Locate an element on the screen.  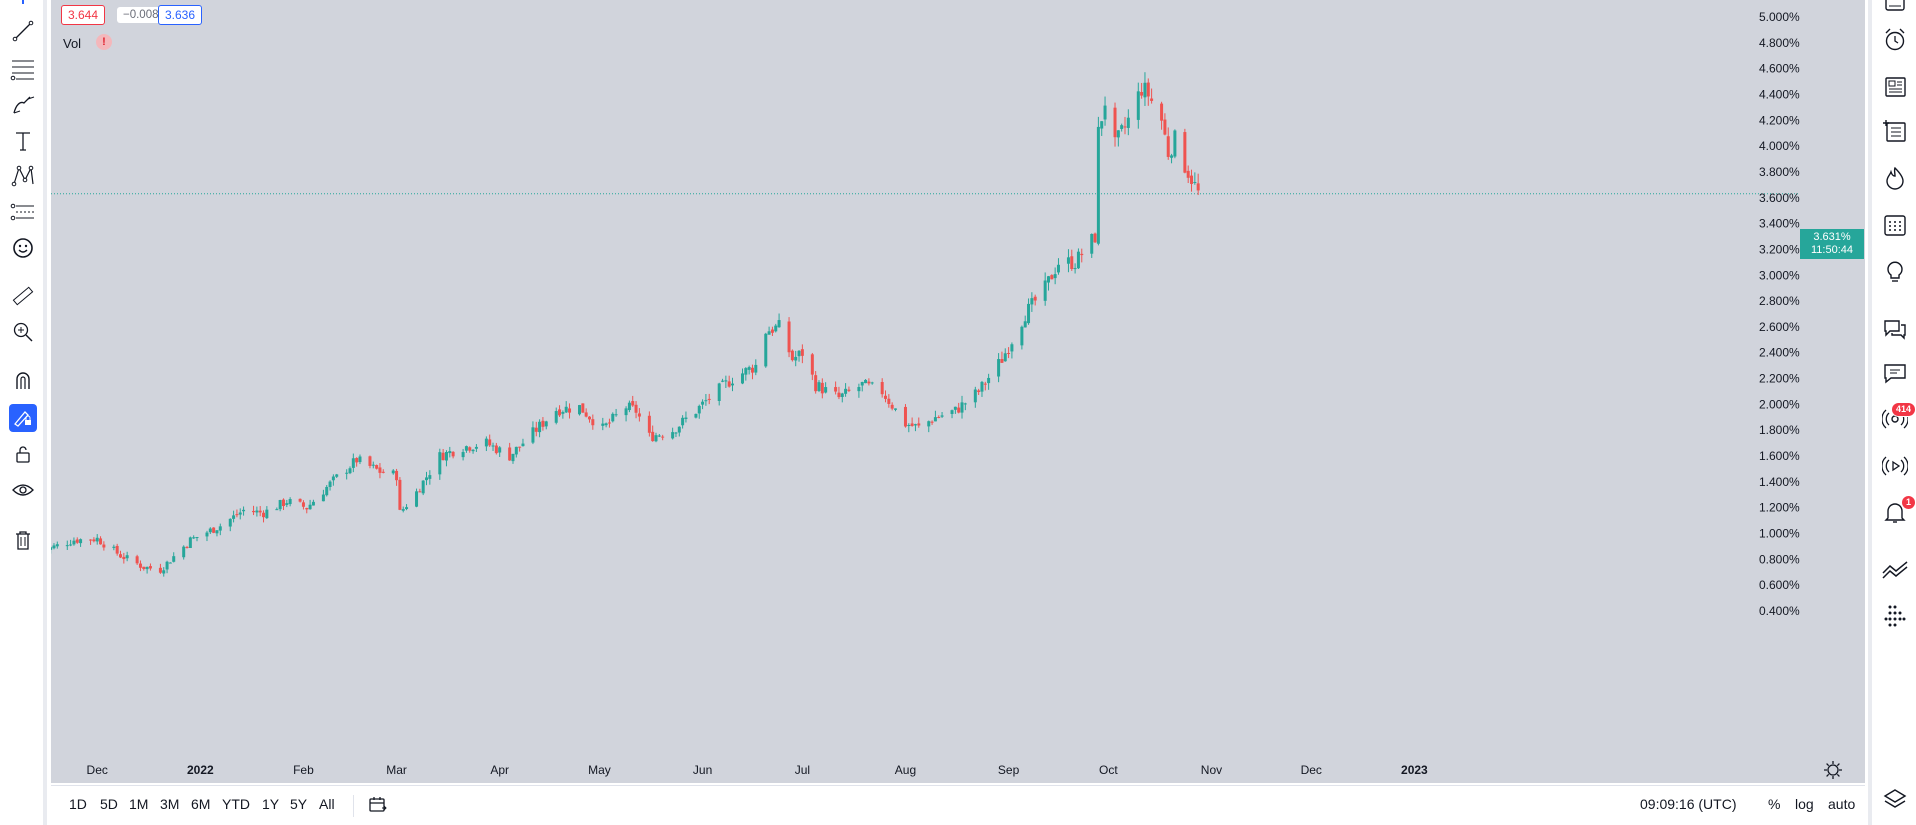
chat-icon is located at coordinates (1895, 329).